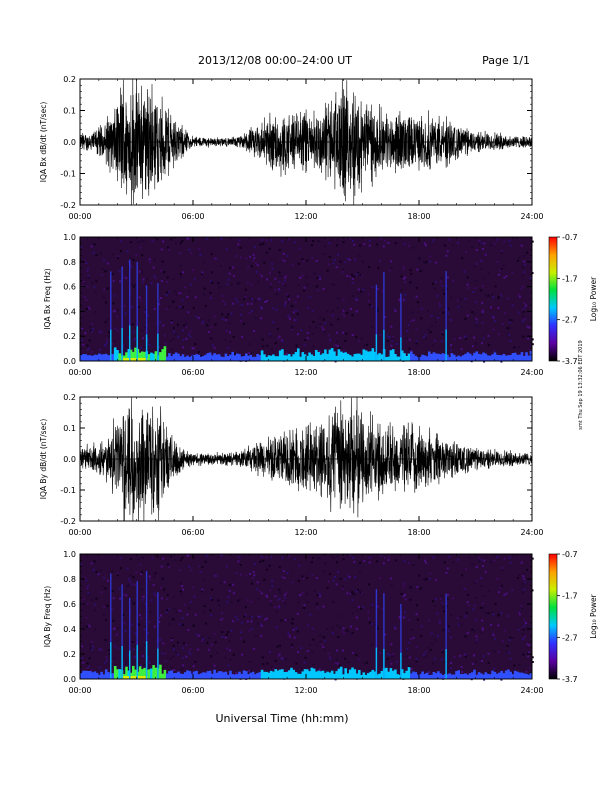 The width and height of the screenshot is (612, 792). What do you see at coordinates (553, 299) in the screenshot?
I see `colorbar` at bounding box center [553, 299].